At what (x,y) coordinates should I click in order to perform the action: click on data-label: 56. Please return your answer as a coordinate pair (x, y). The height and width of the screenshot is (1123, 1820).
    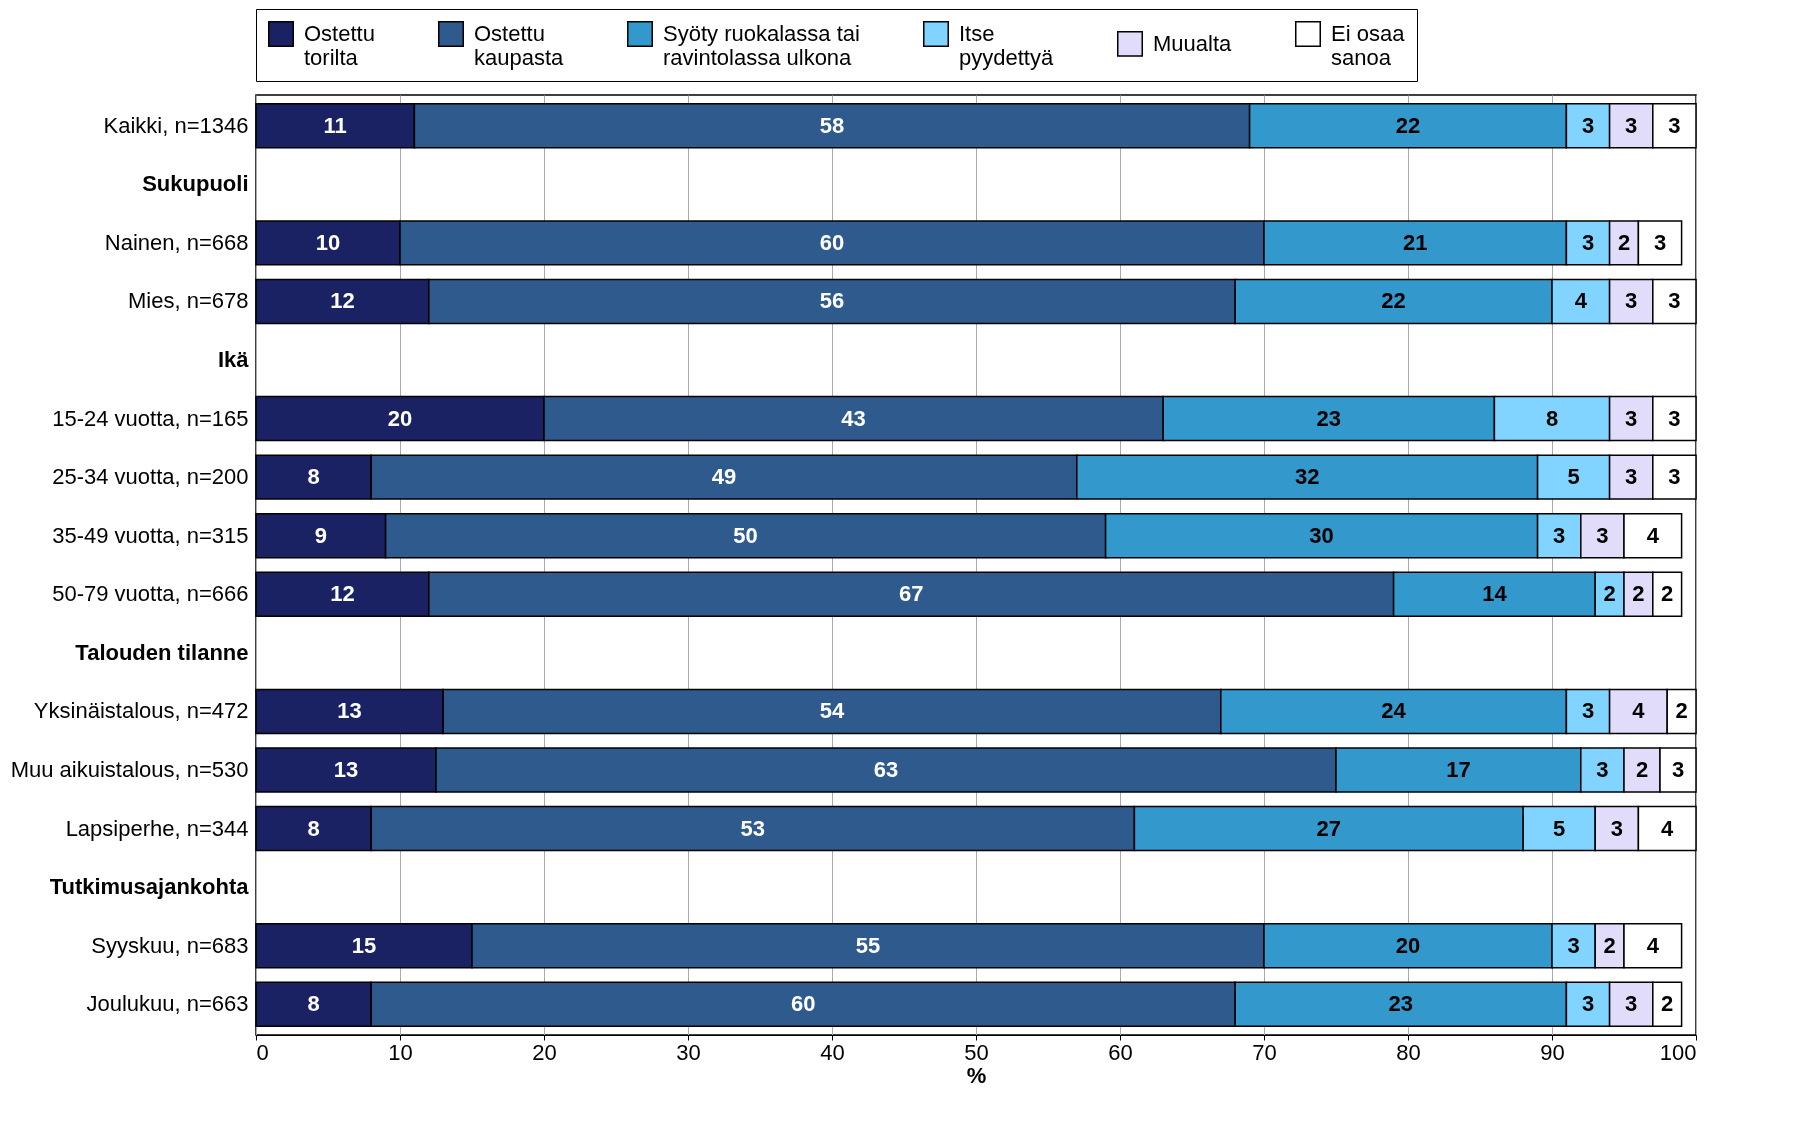
    Looking at the image, I should click on (832, 301).